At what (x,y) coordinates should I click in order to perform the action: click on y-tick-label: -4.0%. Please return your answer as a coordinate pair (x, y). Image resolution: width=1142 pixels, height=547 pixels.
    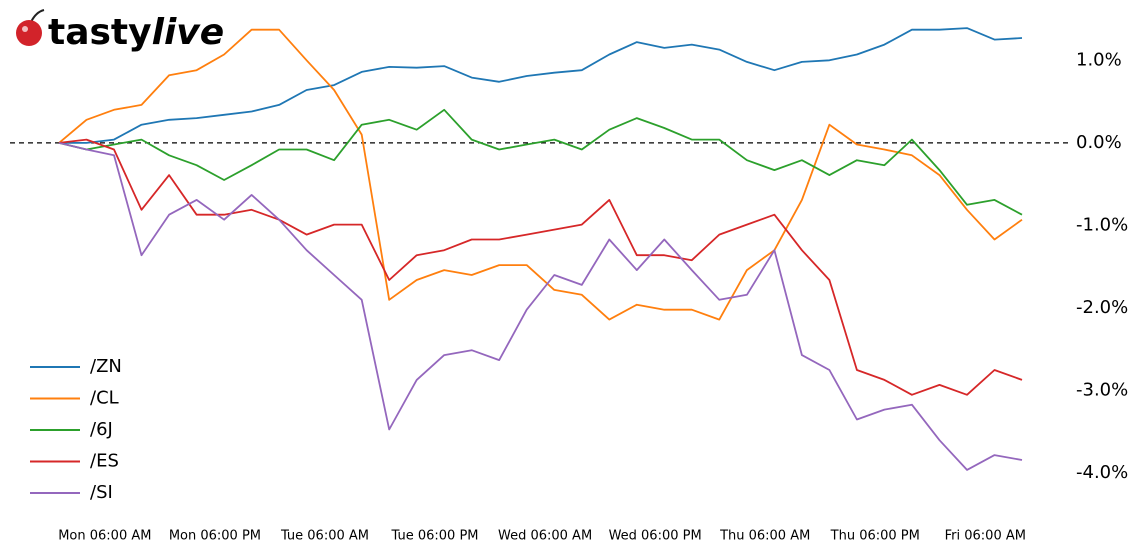
    Looking at the image, I should click on (1102, 472).